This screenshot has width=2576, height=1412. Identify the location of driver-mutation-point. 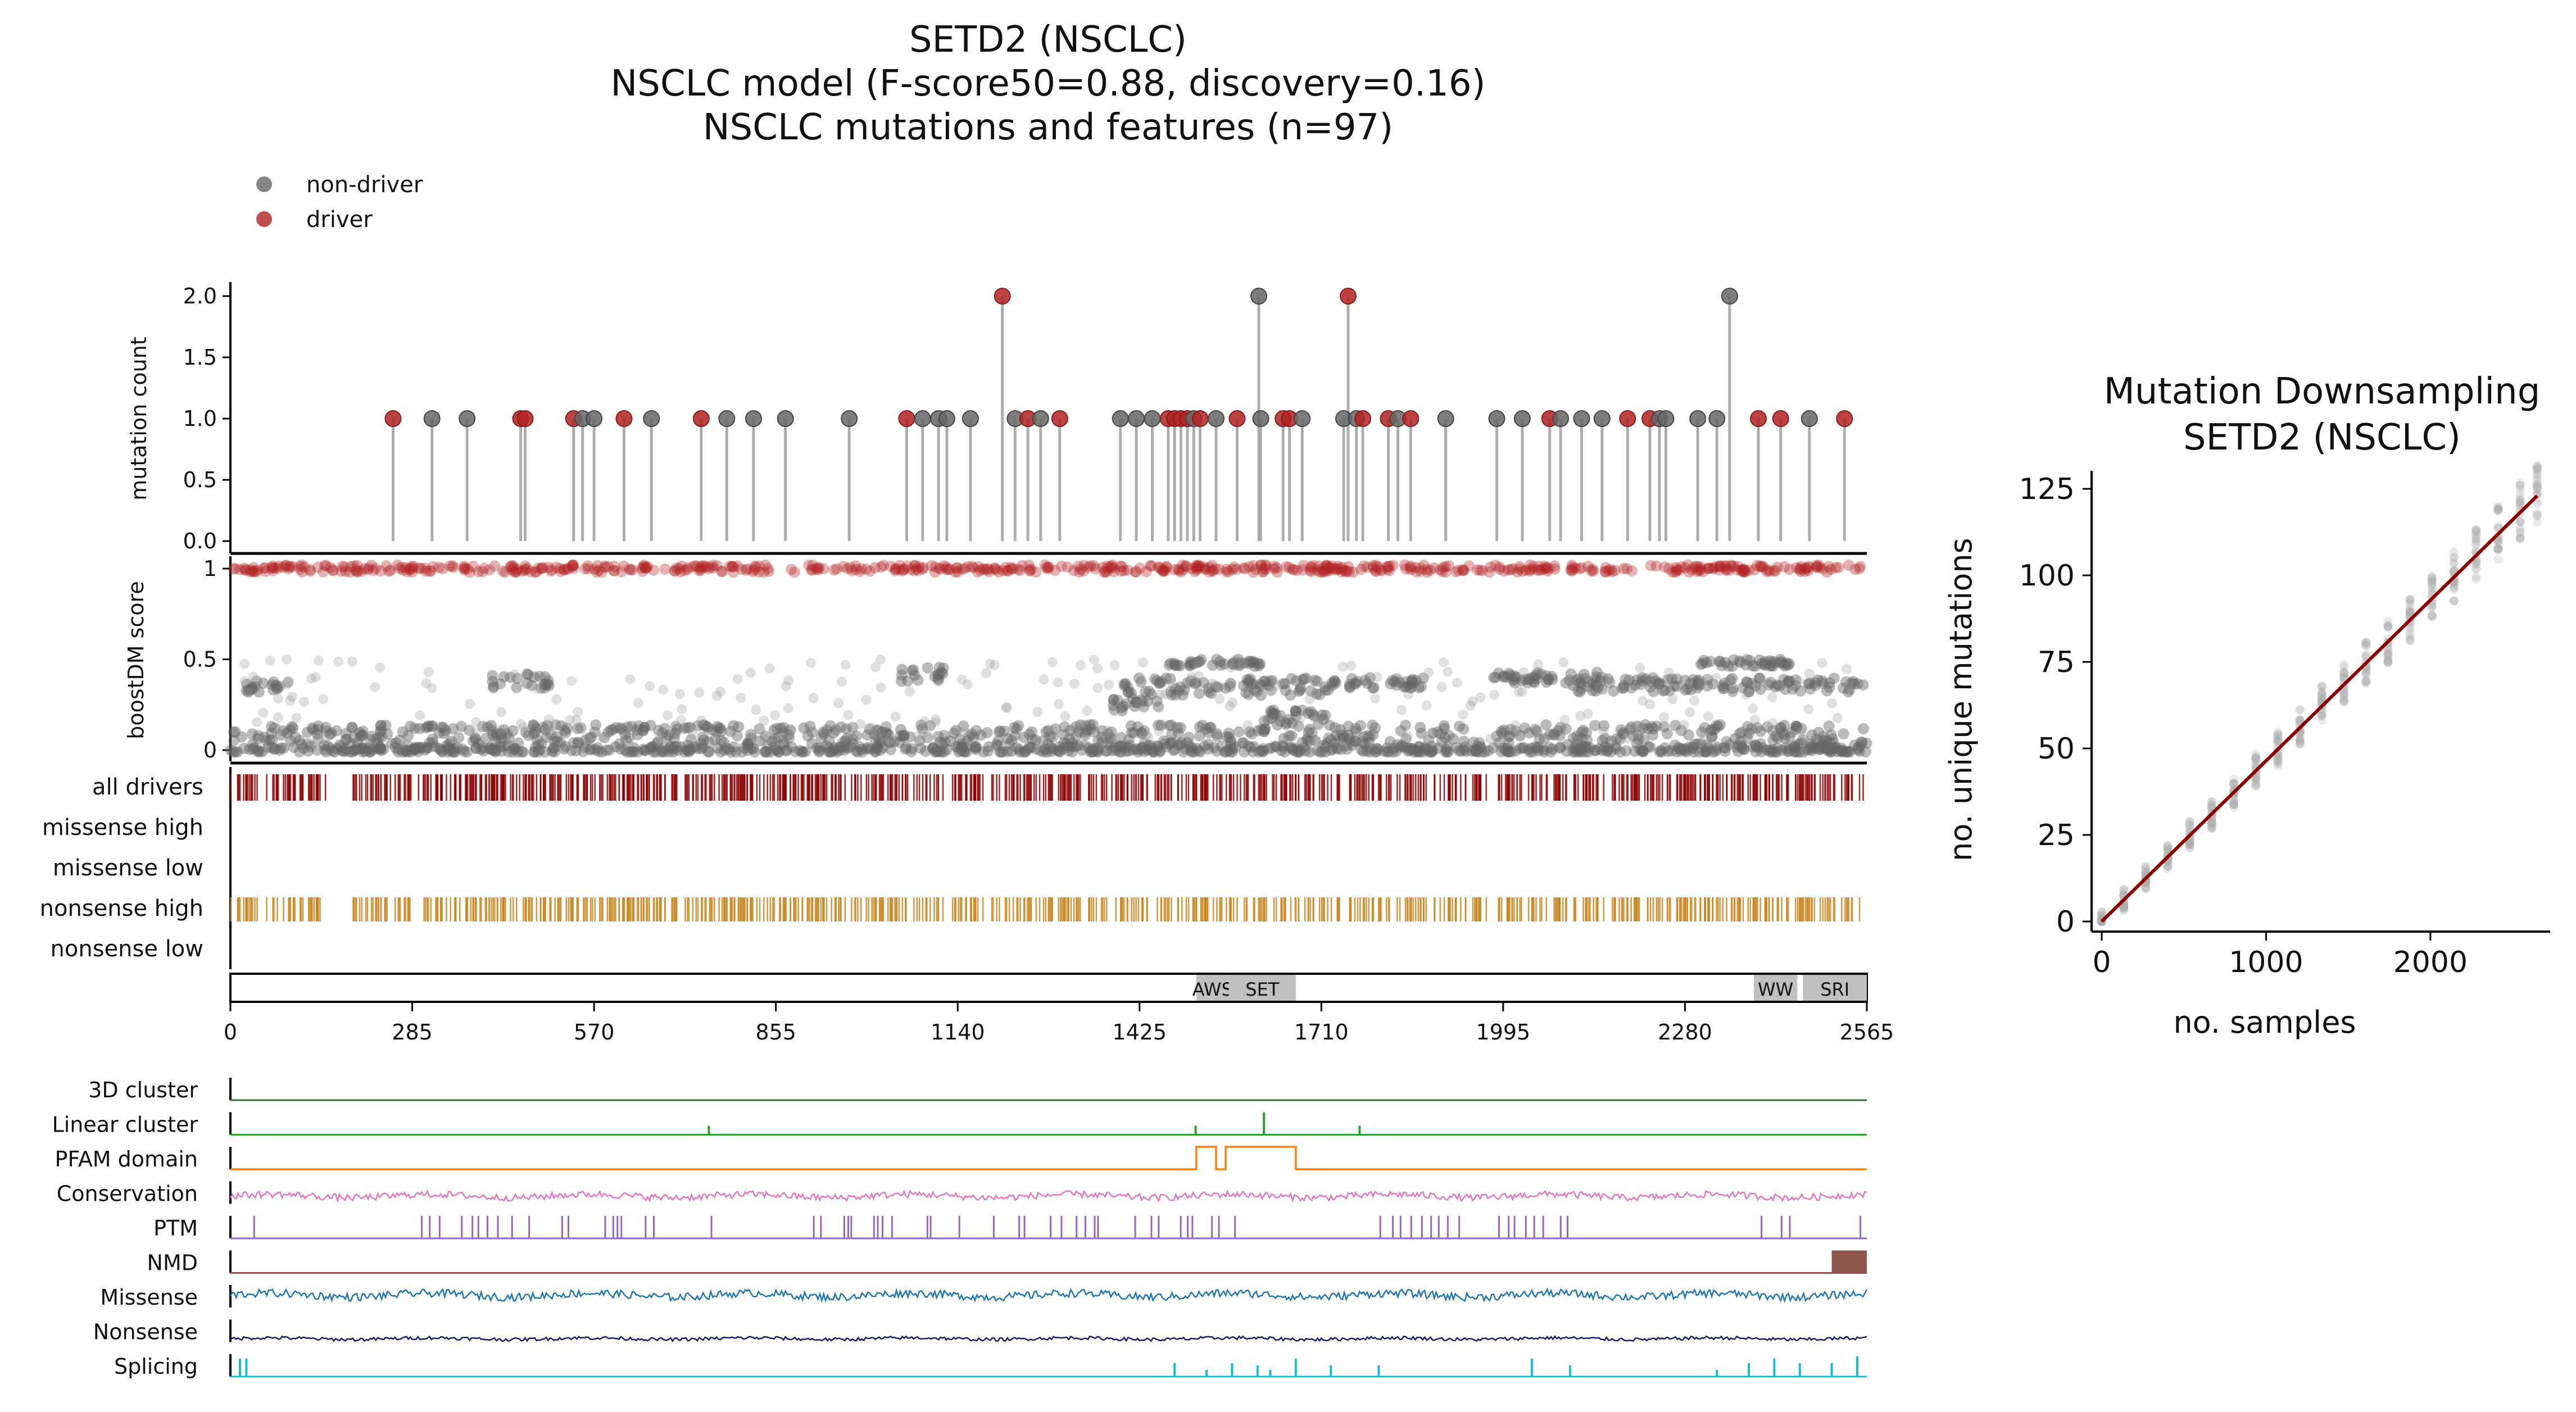
(906, 418).